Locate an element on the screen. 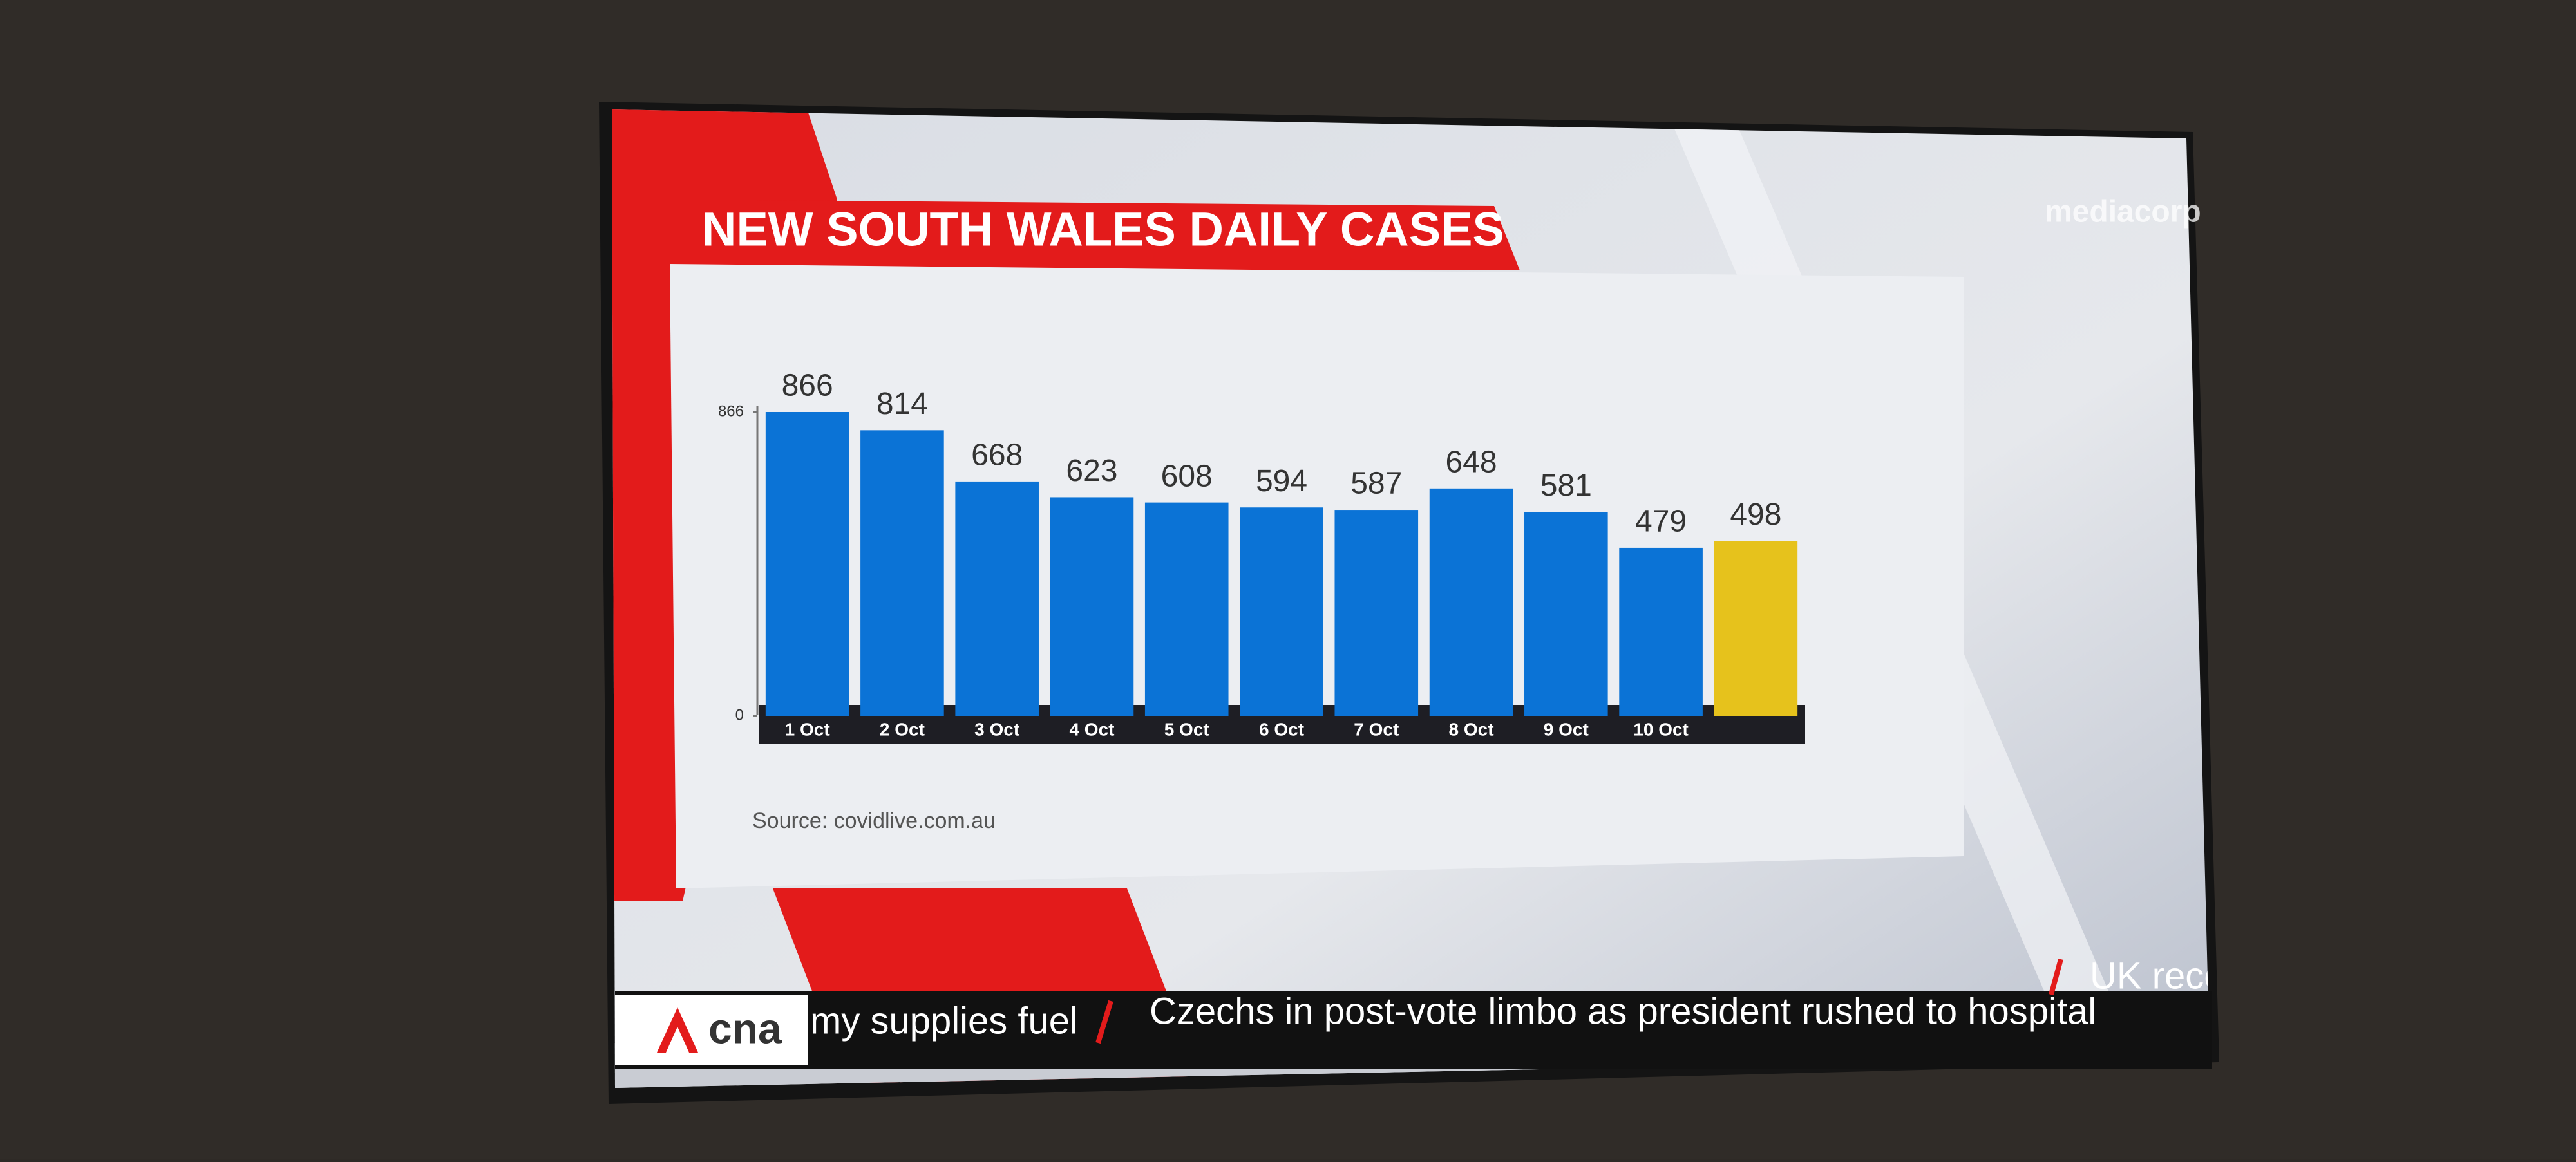 Image resolution: width=2576 pixels, height=1162 pixels. value-label: 648 is located at coordinates (1471, 462).